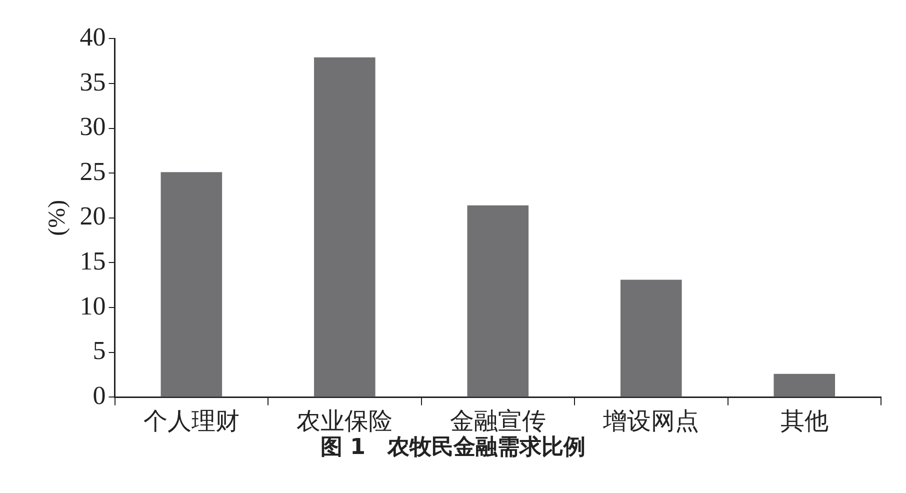 The image size is (906, 493). Describe the element at coordinates (57, 218) in the screenshot. I see `y-axis-title: (%)` at that location.